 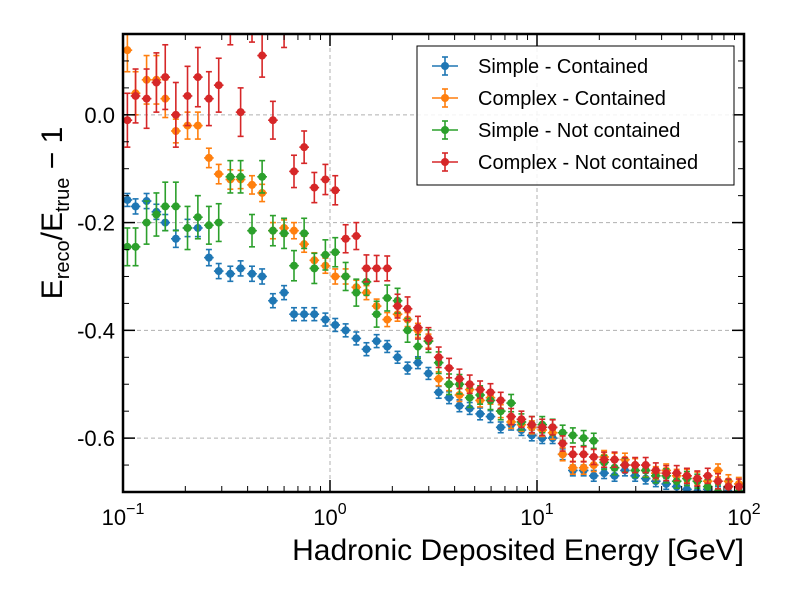 I want to click on legend-label: Complex - Not contained, so click(x=588, y=163).